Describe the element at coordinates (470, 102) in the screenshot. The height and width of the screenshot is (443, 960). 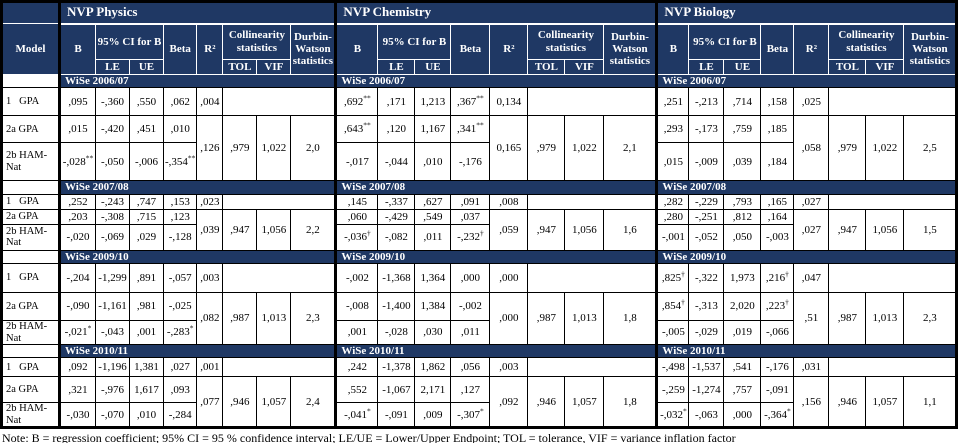
I see `value-cell: ,367**` at that location.